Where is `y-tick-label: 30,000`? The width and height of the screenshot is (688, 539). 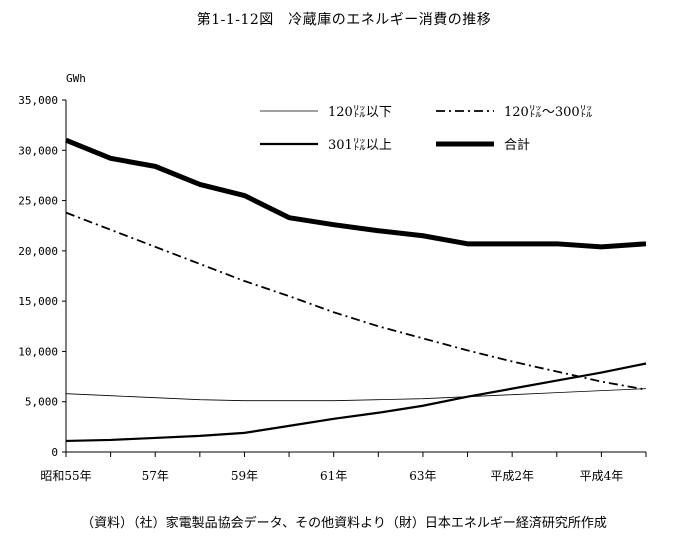 y-tick-label: 30,000 is located at coordinates (38, 150).